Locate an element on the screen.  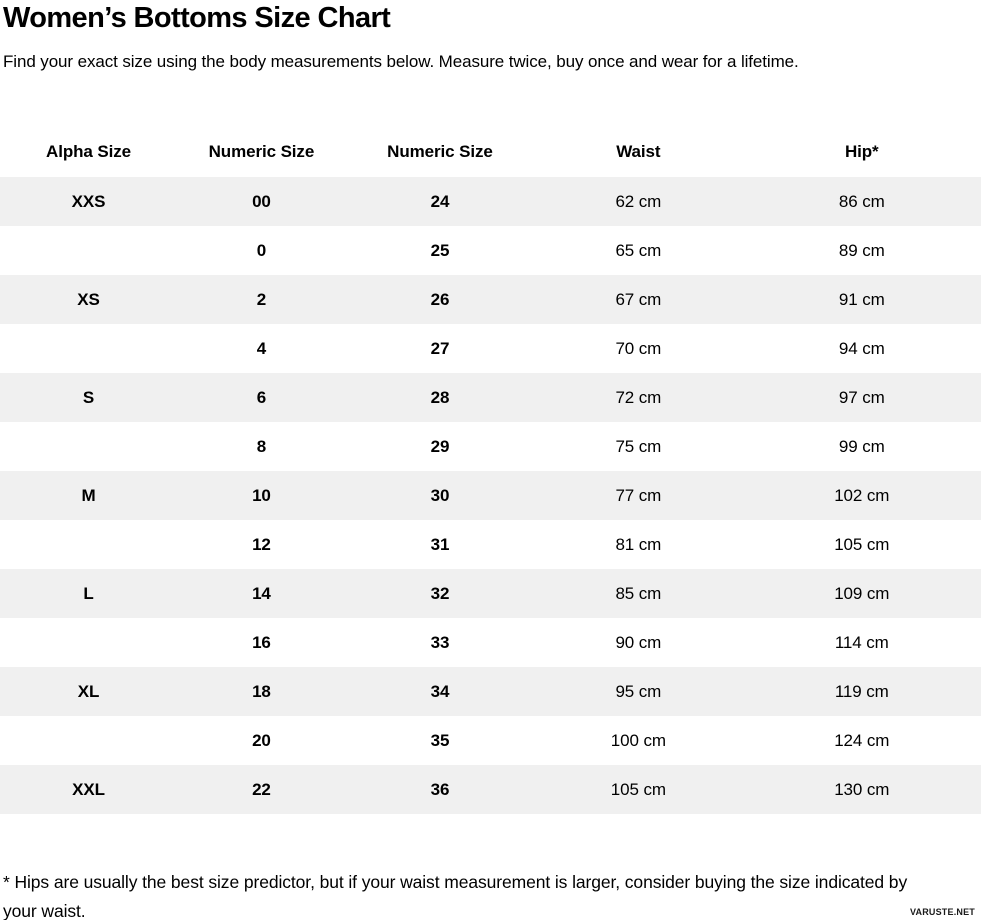
table-cell: 0 is located at coordinates (261, 250).